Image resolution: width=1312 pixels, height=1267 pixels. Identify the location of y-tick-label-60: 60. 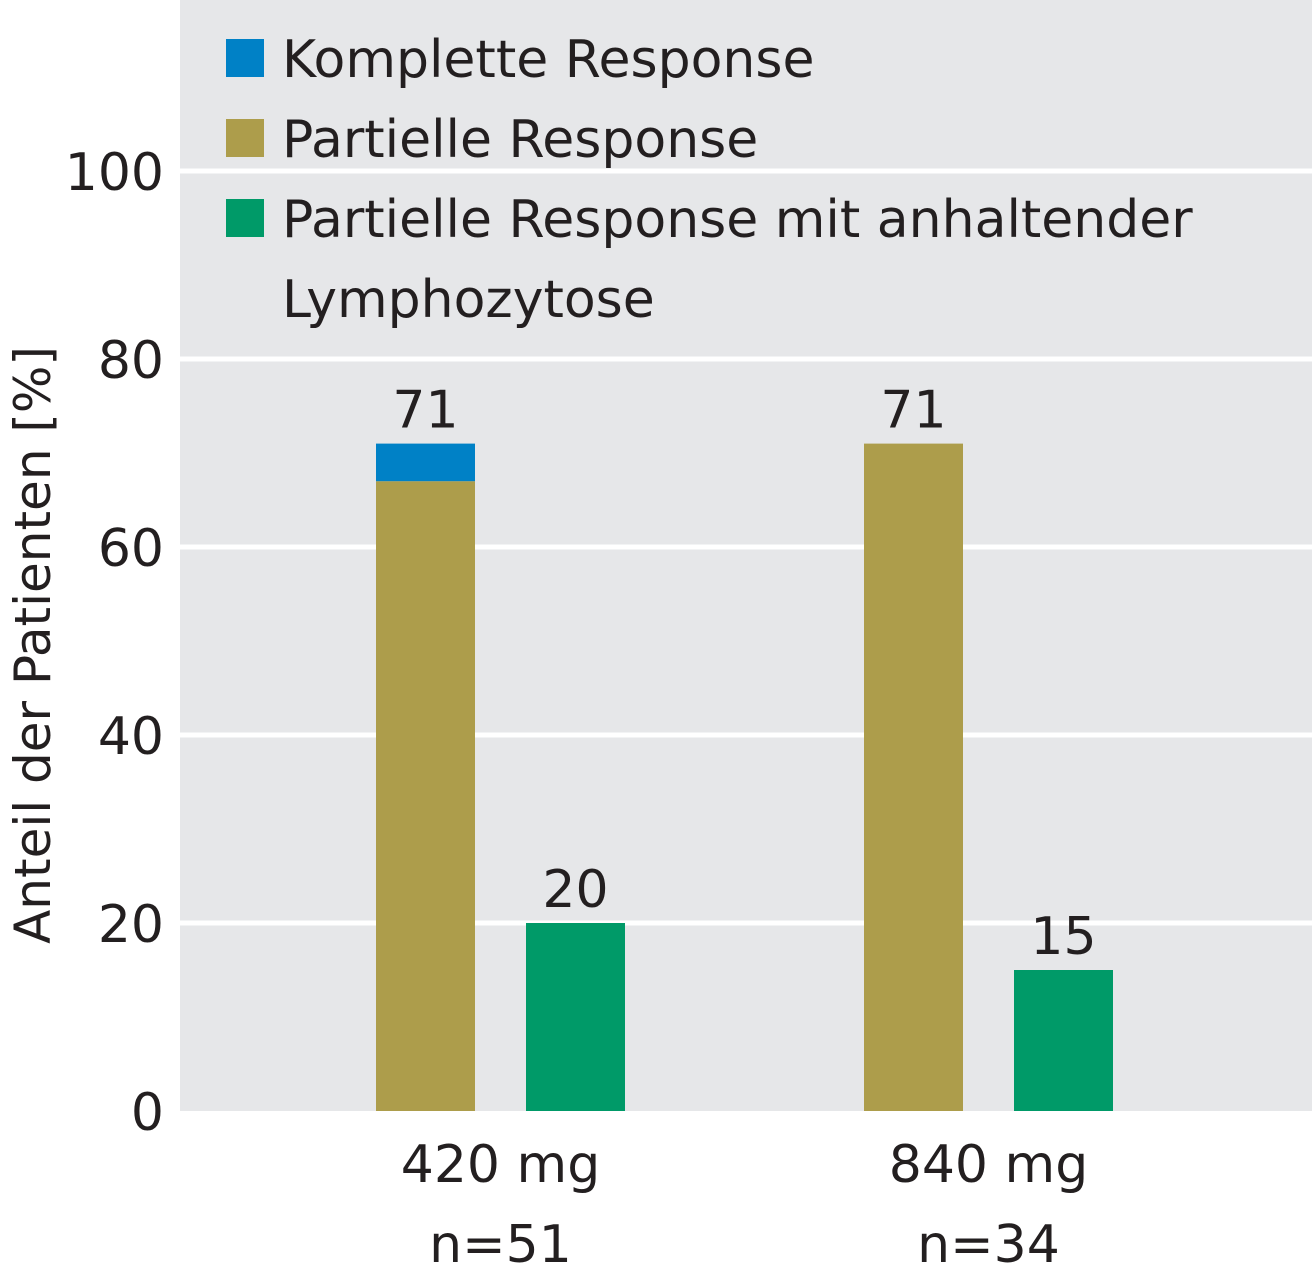
(131, 549).